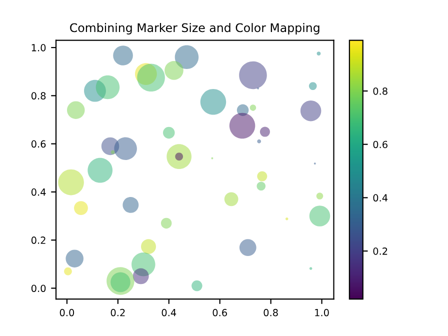 The height and width of the screenshot is (336, 448). Describe the element at coordinates (38, 240) in the screenshot. I see `y-tick-label: 0.2` at that location.